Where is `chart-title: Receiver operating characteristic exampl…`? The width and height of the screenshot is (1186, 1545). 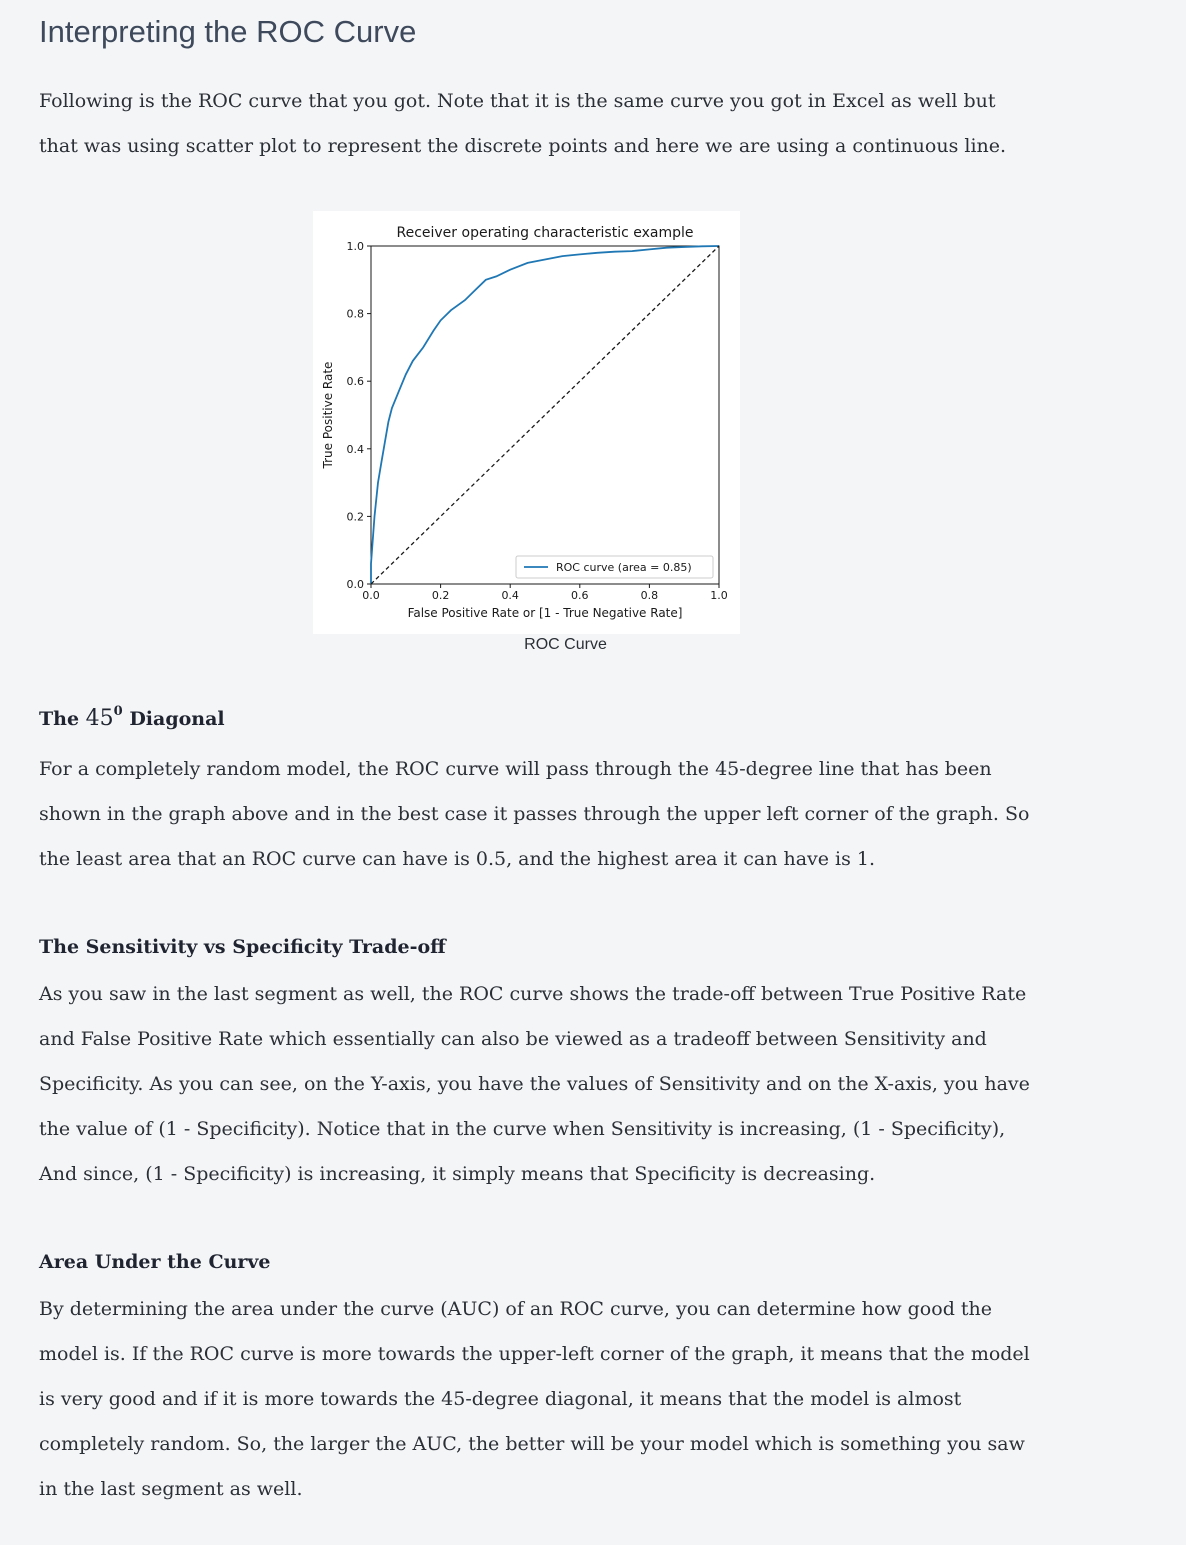
chart-title: Receiver operating characteristic exampl… is located at coordinates (544, 233).